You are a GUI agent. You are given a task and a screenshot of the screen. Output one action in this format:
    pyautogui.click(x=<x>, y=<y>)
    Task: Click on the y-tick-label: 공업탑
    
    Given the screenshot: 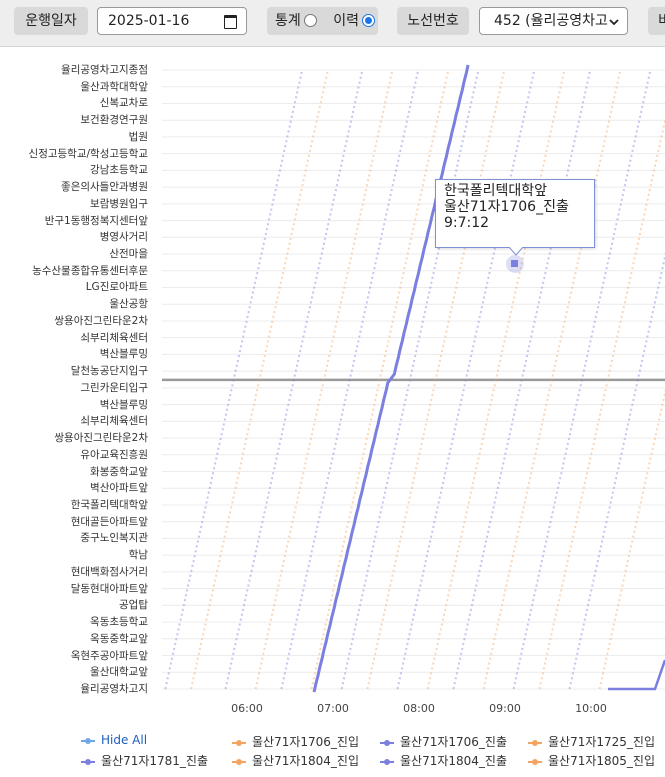 What is the action you would take?
    pyautogui.click(x=133, y=605)
    